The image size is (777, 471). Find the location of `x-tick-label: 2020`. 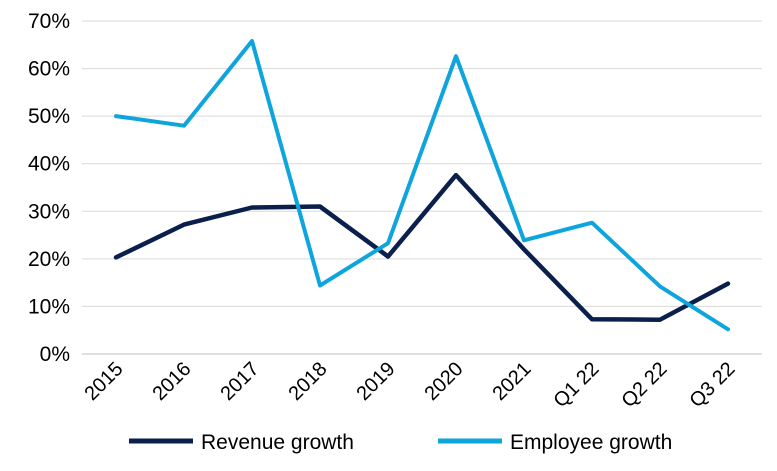

x-tick-label: 2020 is located at coordinates (444, 381).